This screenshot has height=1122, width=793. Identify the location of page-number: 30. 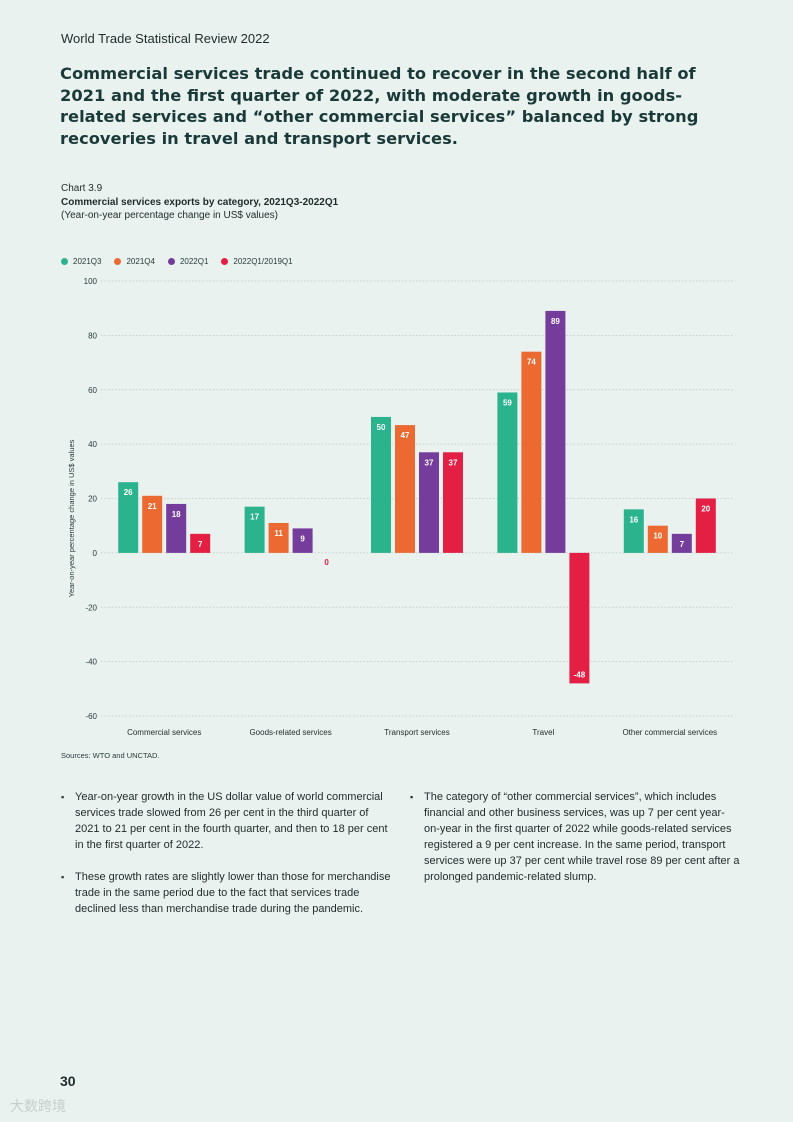
(68, 1081).